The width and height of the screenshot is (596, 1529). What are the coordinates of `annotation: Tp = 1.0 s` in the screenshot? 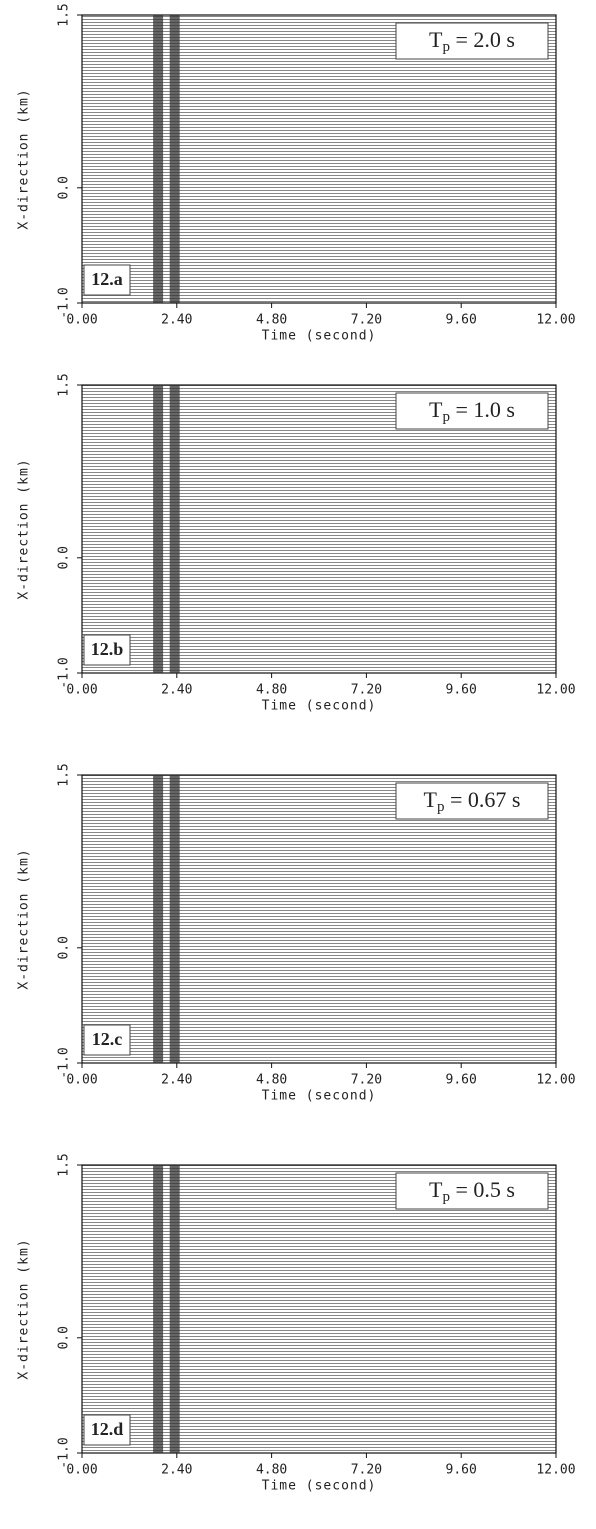 It's located at (472, 411).